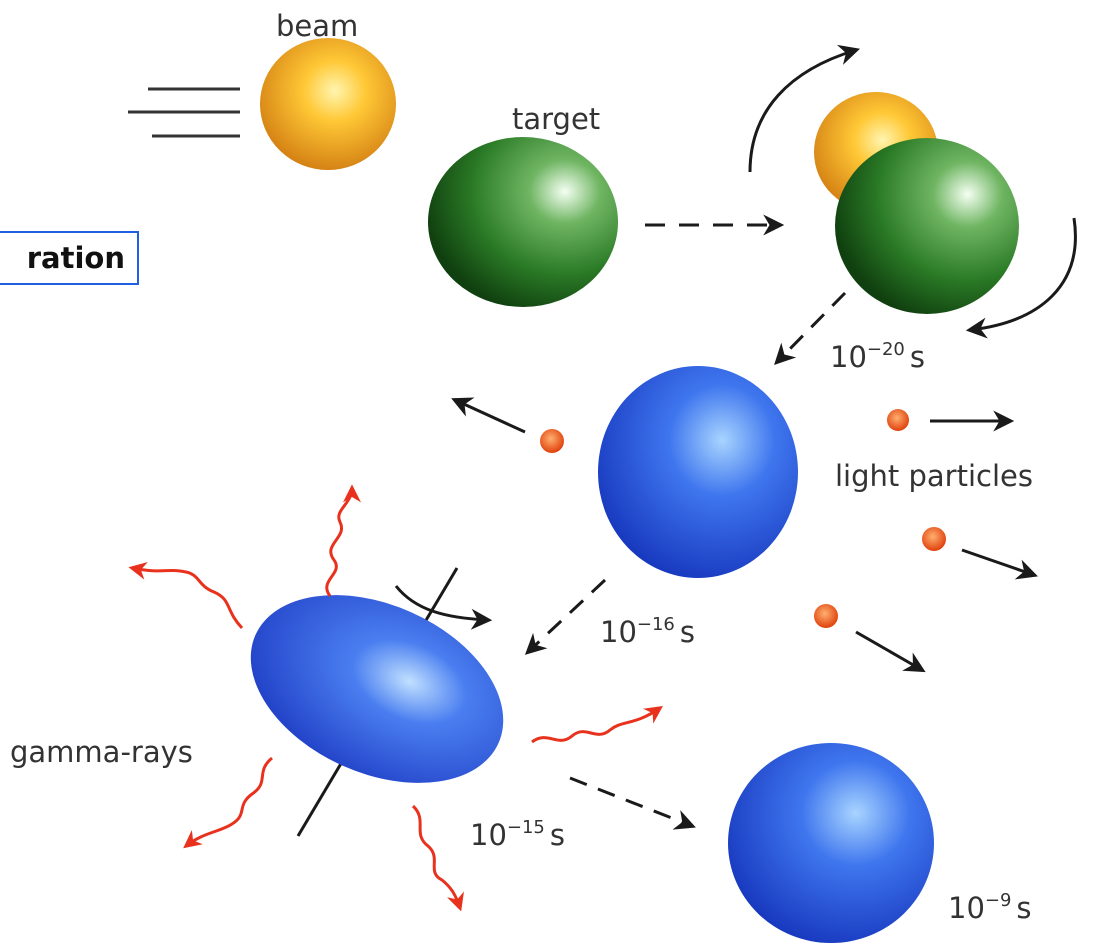 This screenshot has width=1105, height=946. Describe the element at coordinates (890, 651) in the screenshot. I see `particle-arrow-bottom-right` at that location.